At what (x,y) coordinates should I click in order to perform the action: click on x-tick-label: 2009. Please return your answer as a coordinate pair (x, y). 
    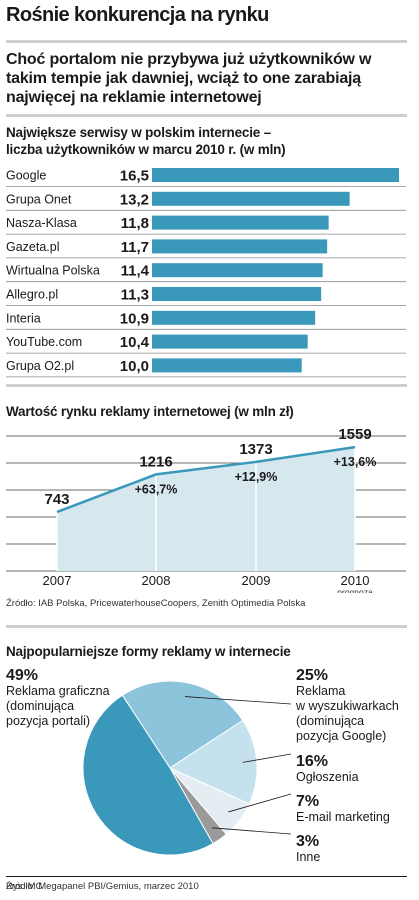
    Looking at the image, I should click on (256, 580).